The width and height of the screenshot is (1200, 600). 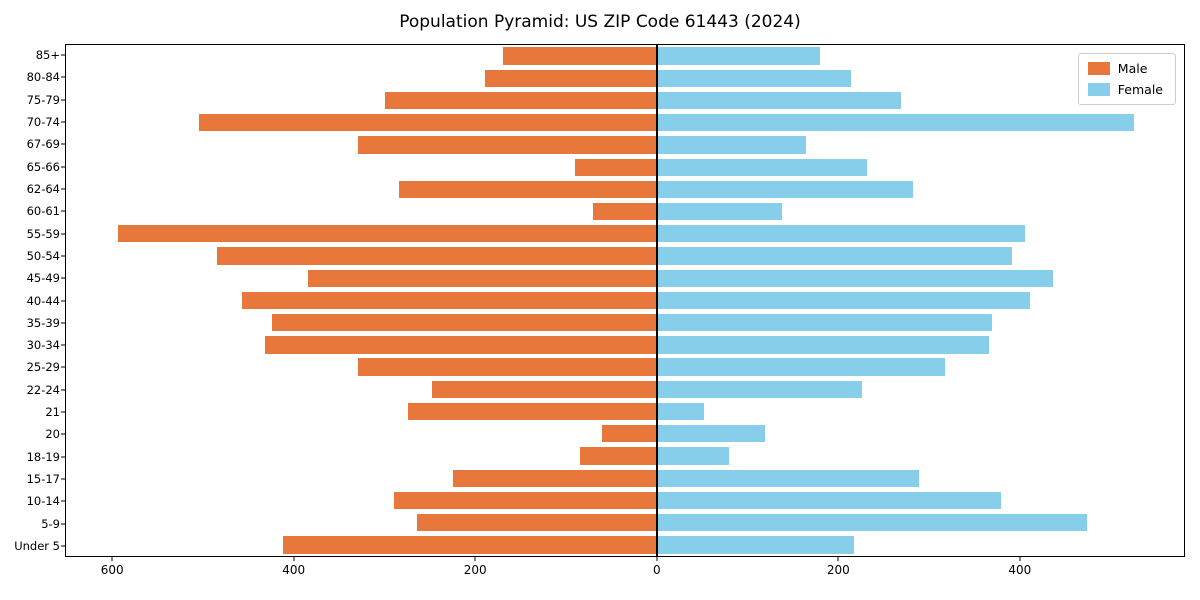 What do you see at coordinates (43, 456) in the screenshot?
I see `y-tick-label: 18-19` at bounding box center [43, 456].